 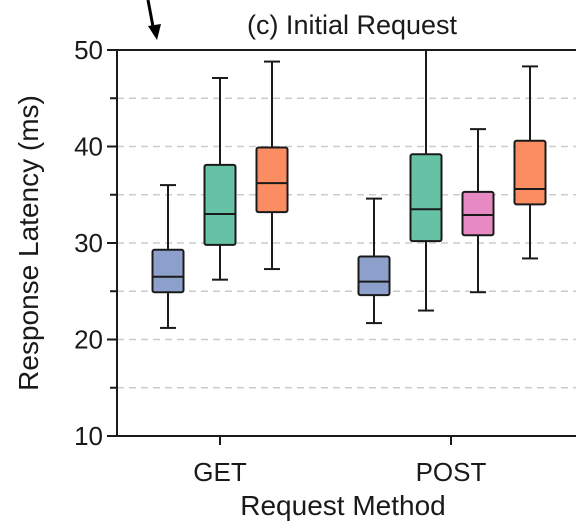 What do you see at coordinates (352, 25) in the screenshot?
I see `chart-title: (c) Initial Request` at bounding box center [352, 25].